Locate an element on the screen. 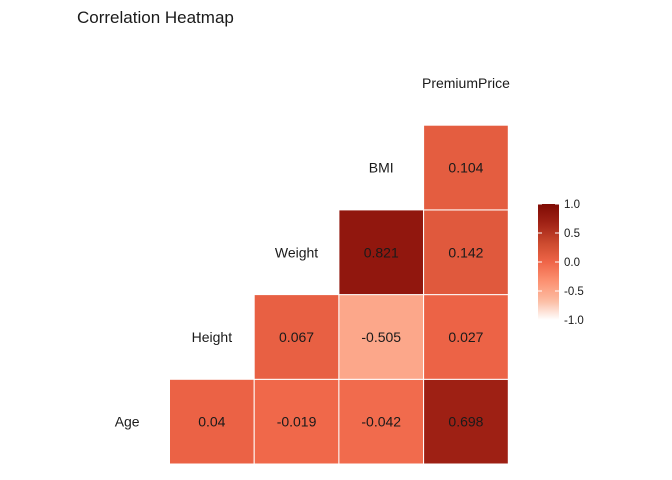 The width and height of the screenshot is (672, 480). heatmap-cell-weight-premiumprice: 0.142 is located at coordinates (466, 252).